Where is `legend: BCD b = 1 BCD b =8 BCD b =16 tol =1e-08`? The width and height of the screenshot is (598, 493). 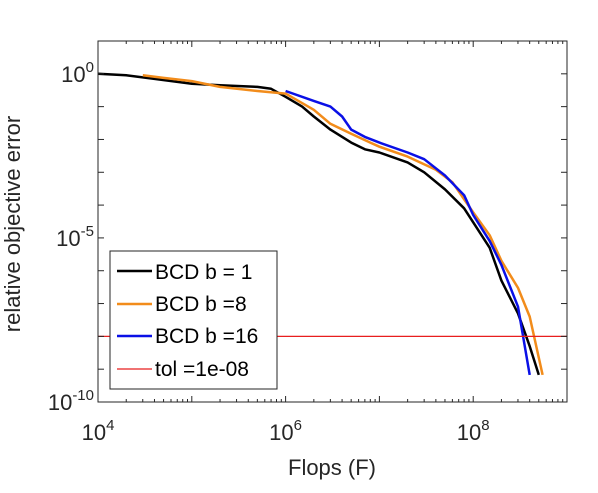 legend: BCD b = 1 BCD b =8 BCD b =16 tol =1e-08 is located at coordinates (193, 320).